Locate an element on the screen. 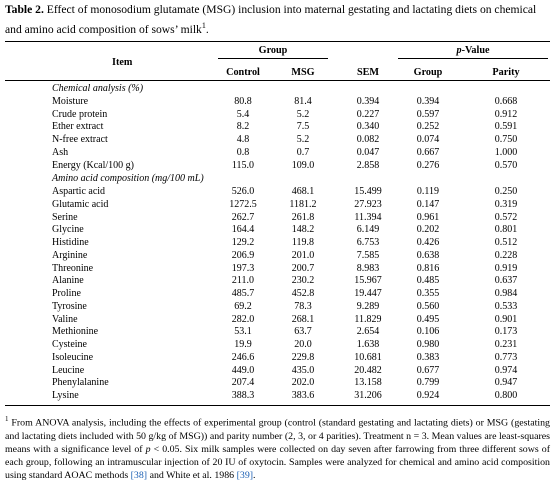  row-group-value: 0.355 is located at coordinates (428, 293).